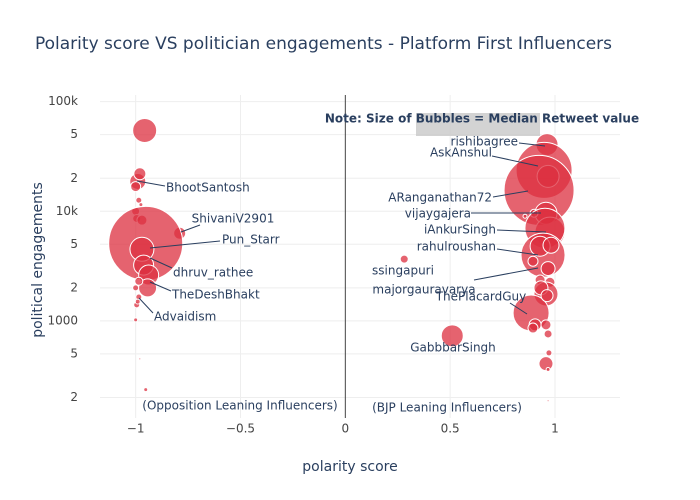 The image size is (700, 500). I want to click on annotation-label: ThePlacardGuy, so click(481, 297).